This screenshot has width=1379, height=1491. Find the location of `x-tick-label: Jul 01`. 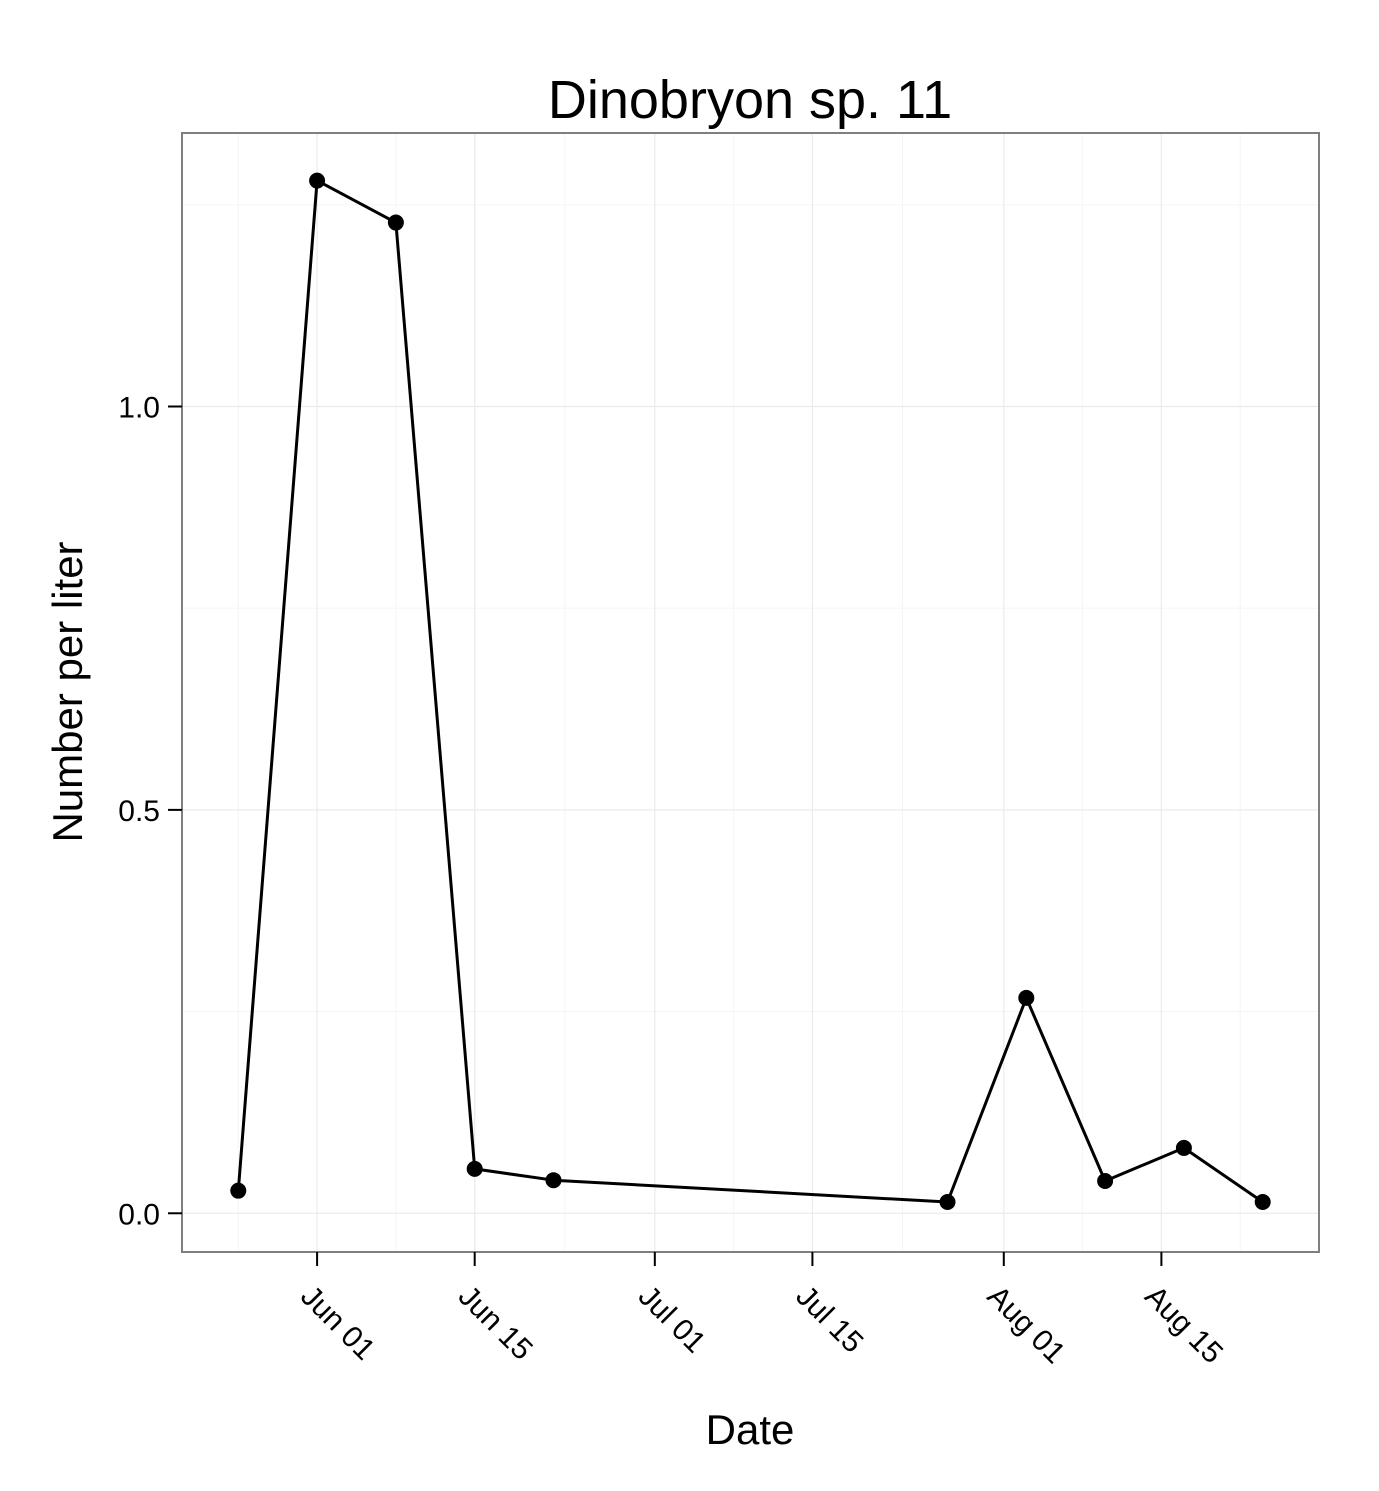

x-tick-label: Jul 01 is located at coordinates (672, 1320).